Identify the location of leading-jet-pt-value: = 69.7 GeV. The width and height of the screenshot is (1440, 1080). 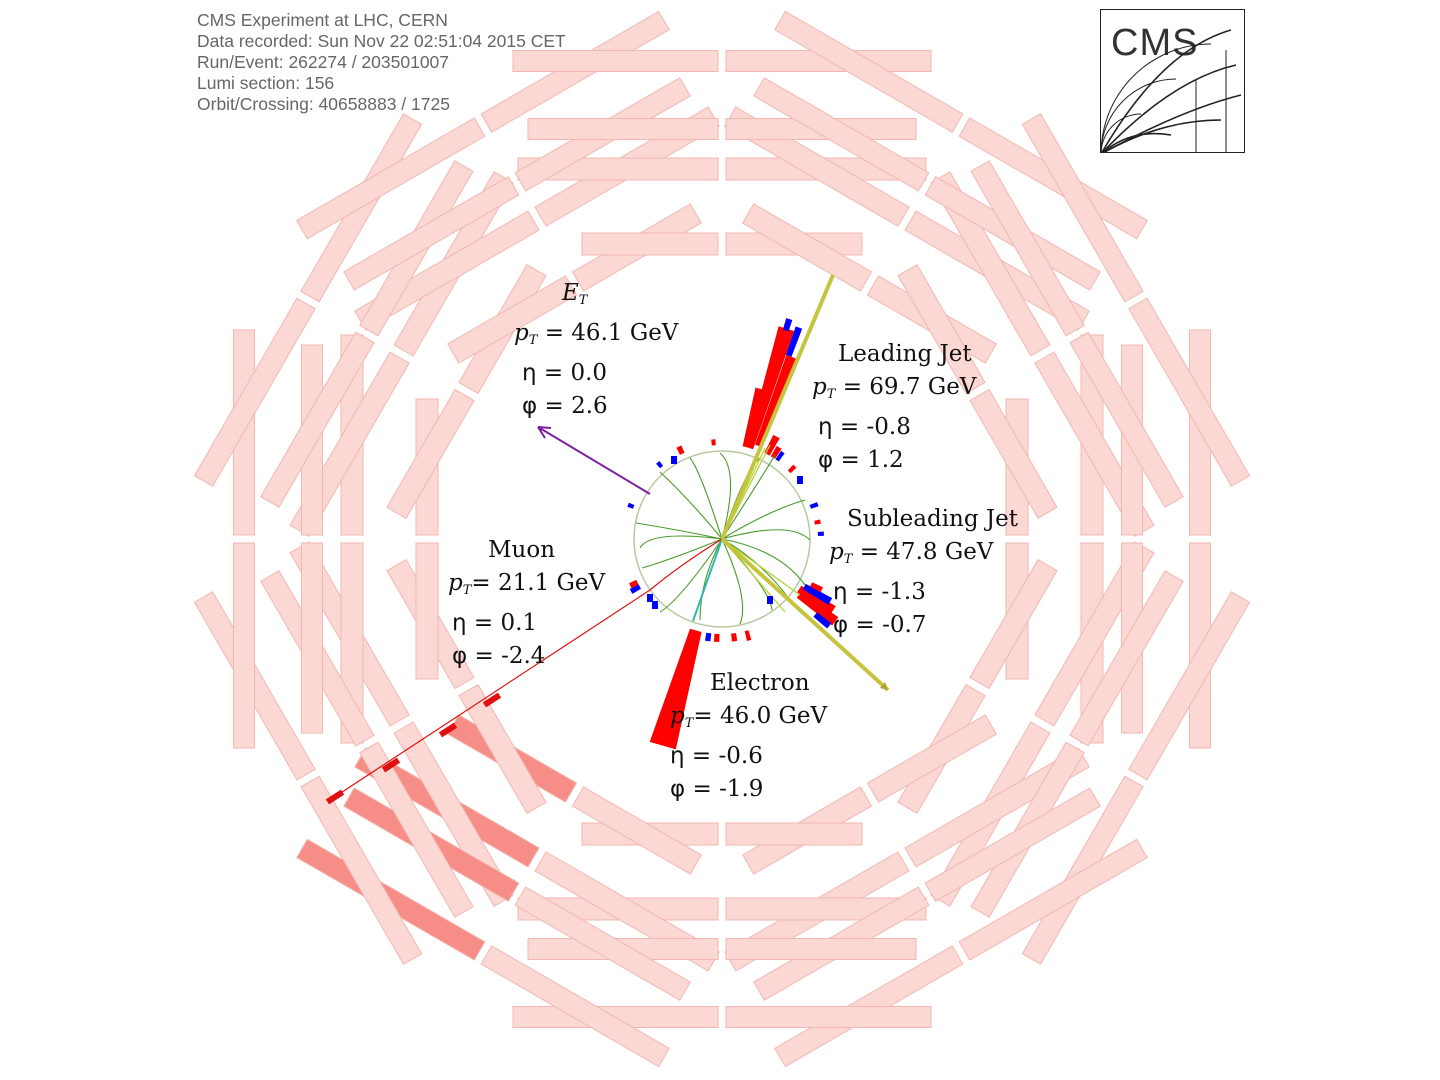
(909, 387).